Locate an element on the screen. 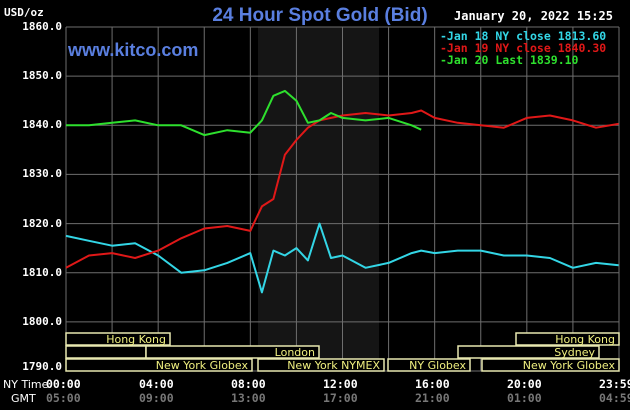  series-line is located at coordinates (244, 113).